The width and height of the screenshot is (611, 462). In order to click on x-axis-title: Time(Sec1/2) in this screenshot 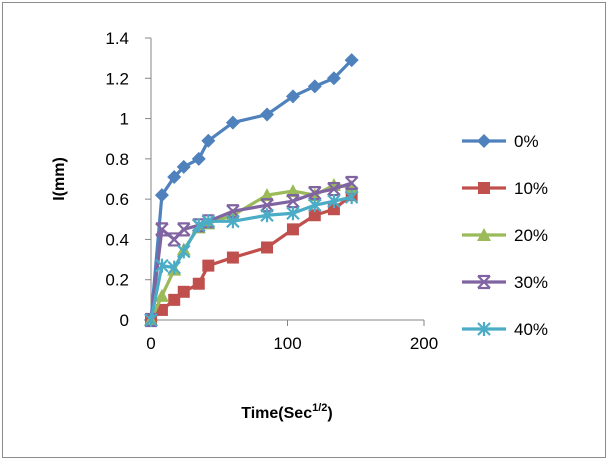, I will do `click(286, 412)`.